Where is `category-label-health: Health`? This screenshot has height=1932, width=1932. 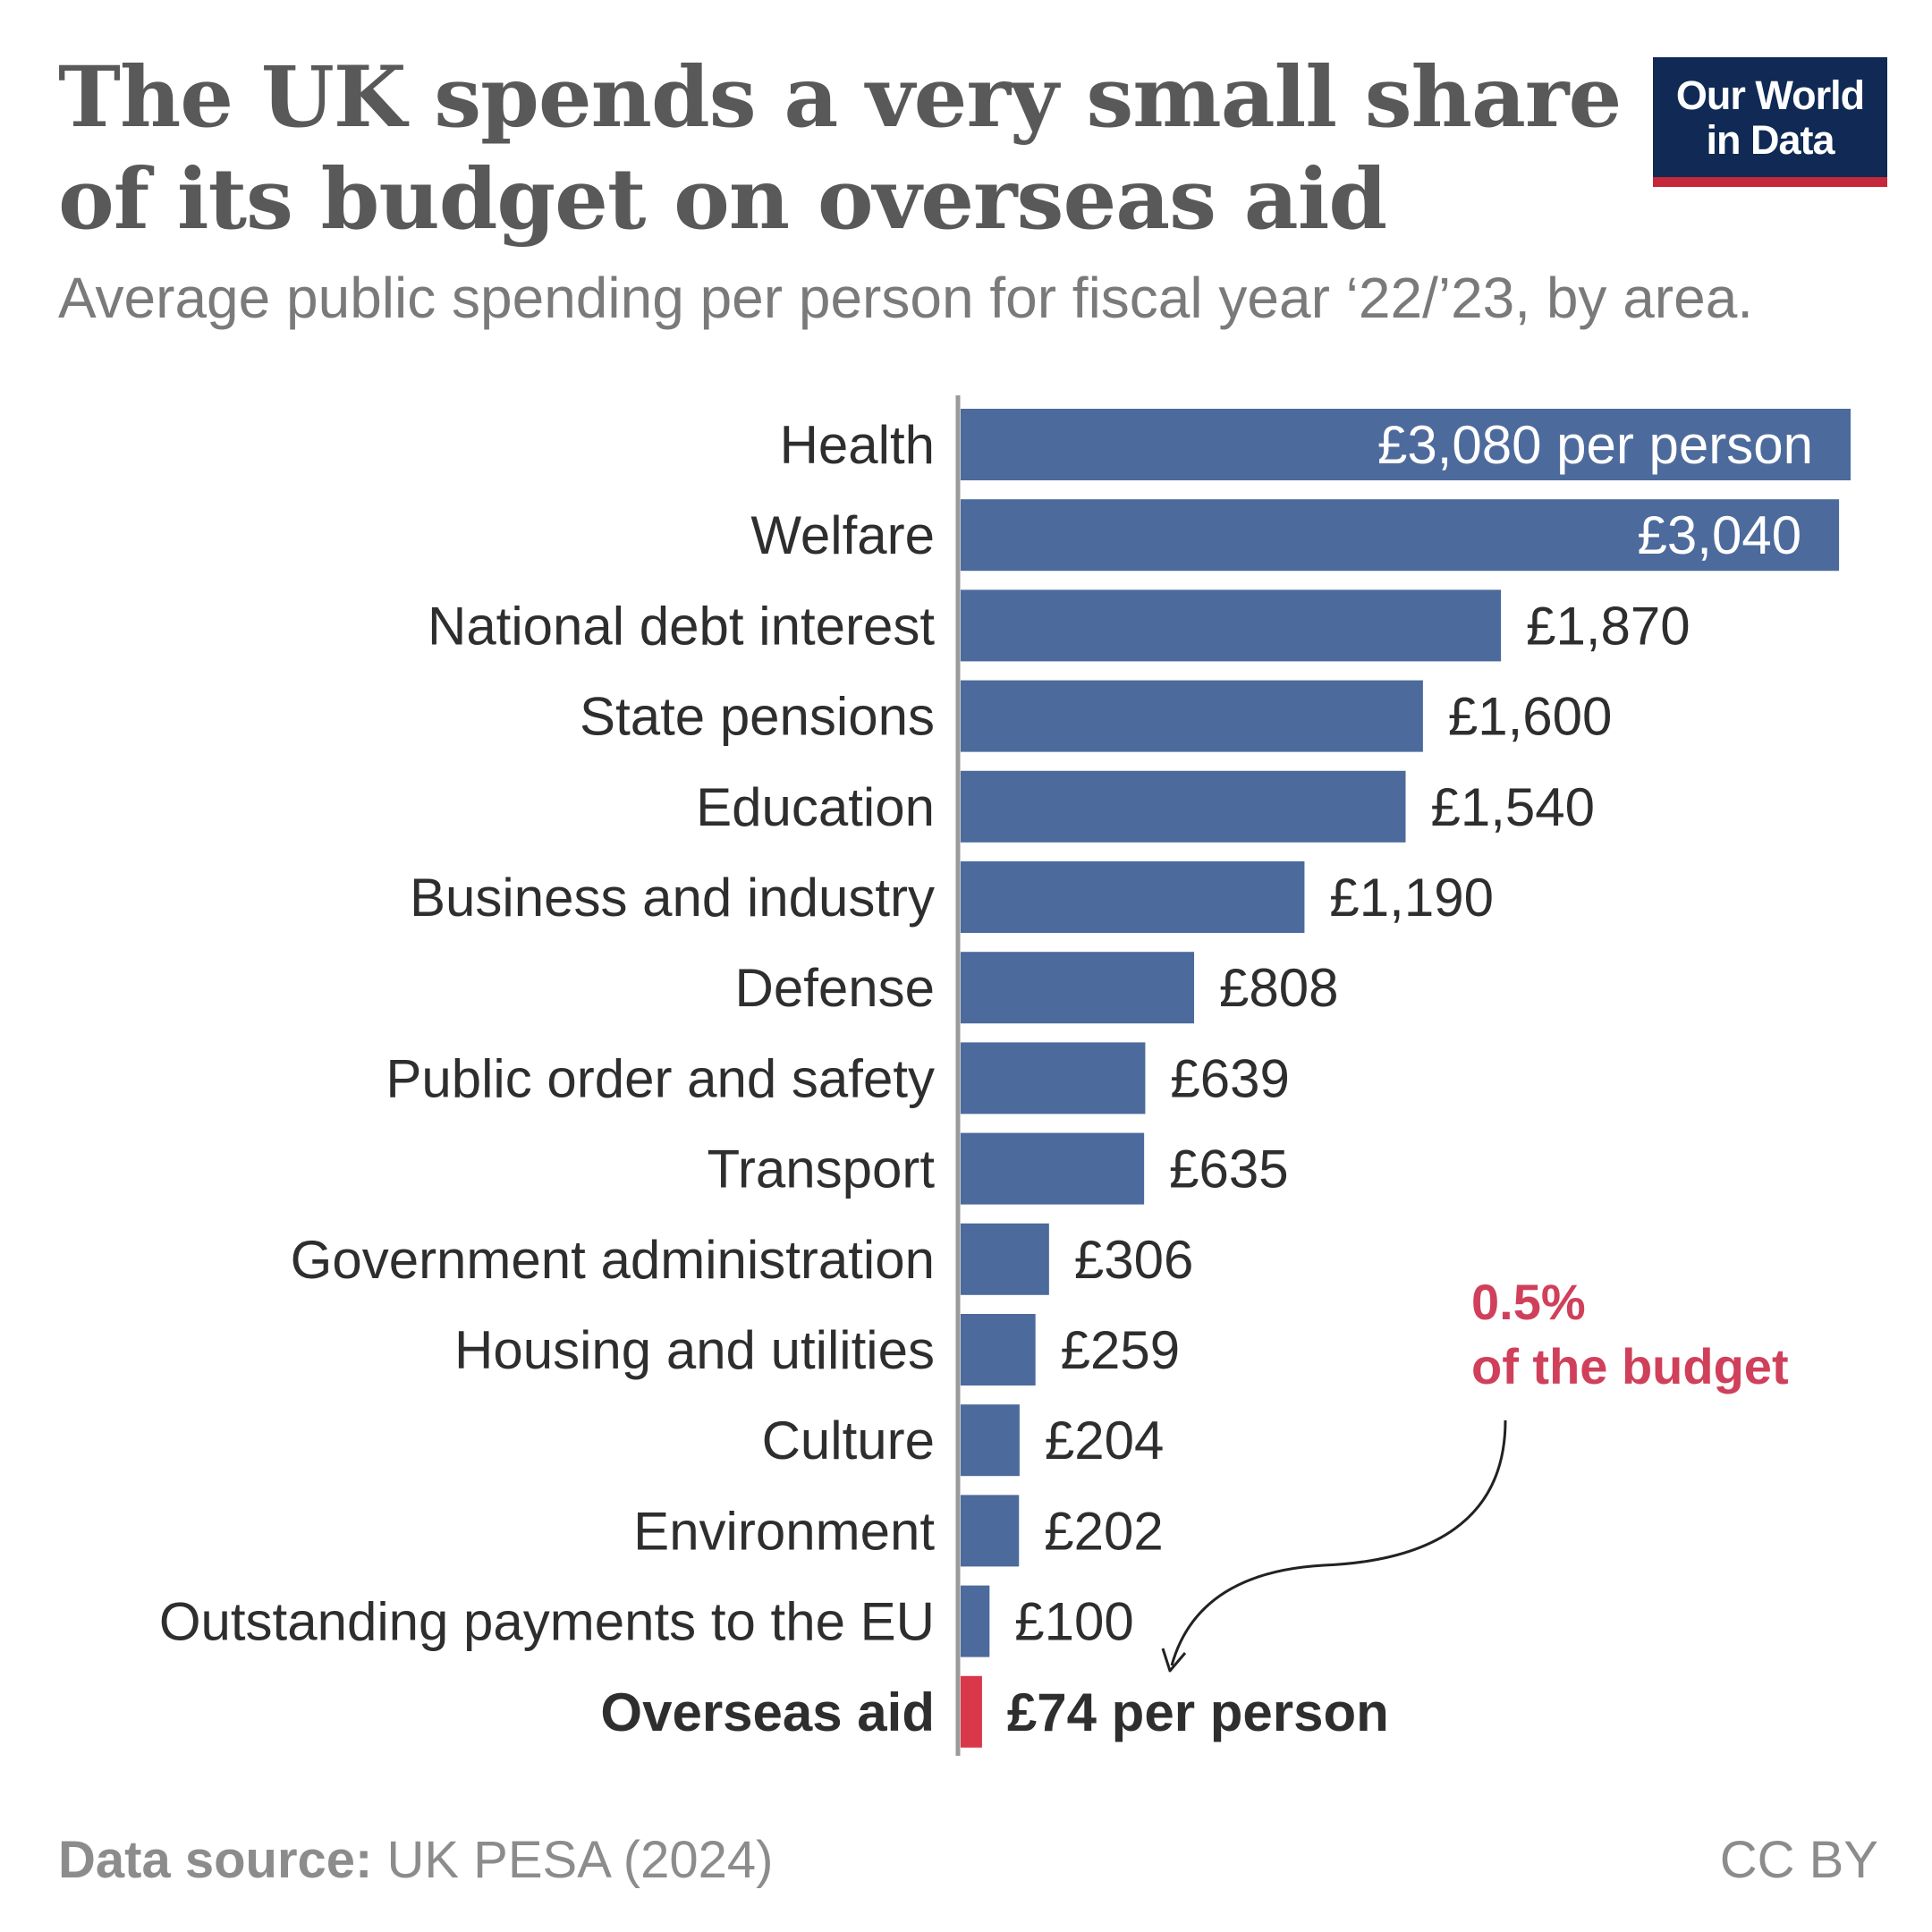
category-label-health: Health is located at coordinates (857, 445).